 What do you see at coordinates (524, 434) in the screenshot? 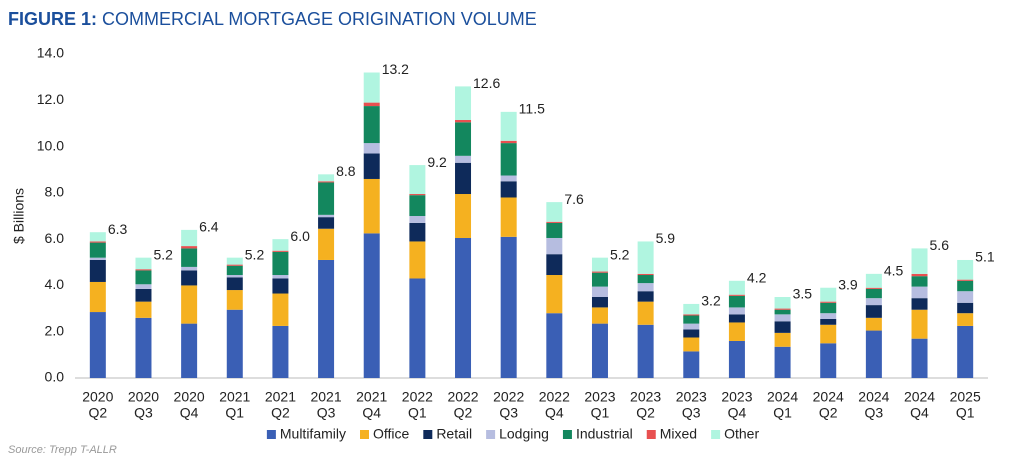
I see `legend-label: Lodging` at bounding box center [524, 434].